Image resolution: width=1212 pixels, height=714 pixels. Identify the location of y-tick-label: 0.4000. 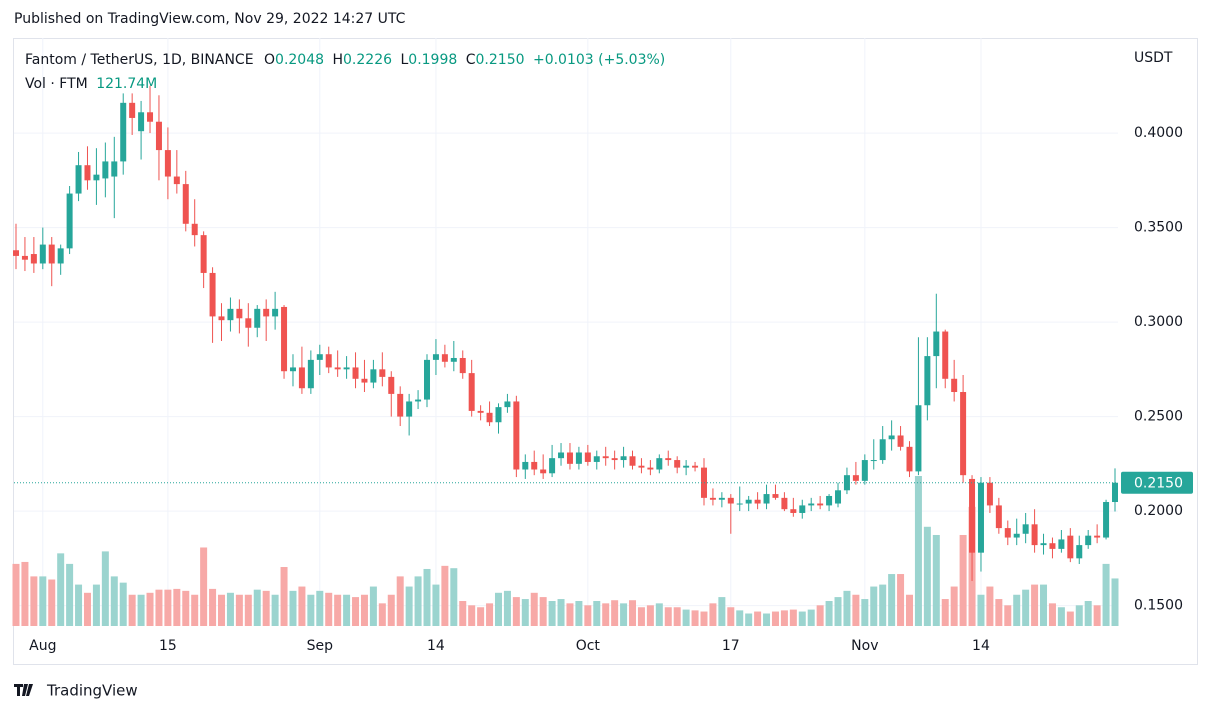
(1158, 133).